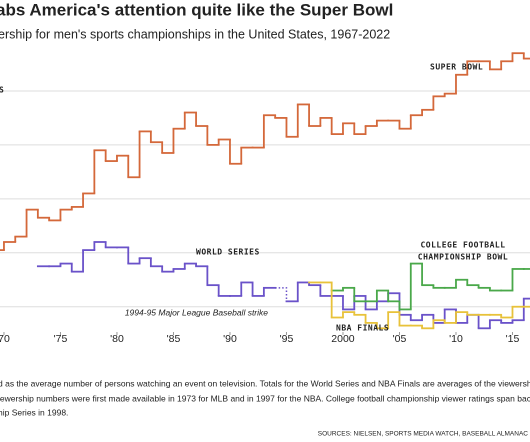 Image resolution: width=530 pixels, height=442 pixels. Describe the element at coordinates (456, 67) in the screenshot. I see `series-label: SUPER BOWL` at that location.